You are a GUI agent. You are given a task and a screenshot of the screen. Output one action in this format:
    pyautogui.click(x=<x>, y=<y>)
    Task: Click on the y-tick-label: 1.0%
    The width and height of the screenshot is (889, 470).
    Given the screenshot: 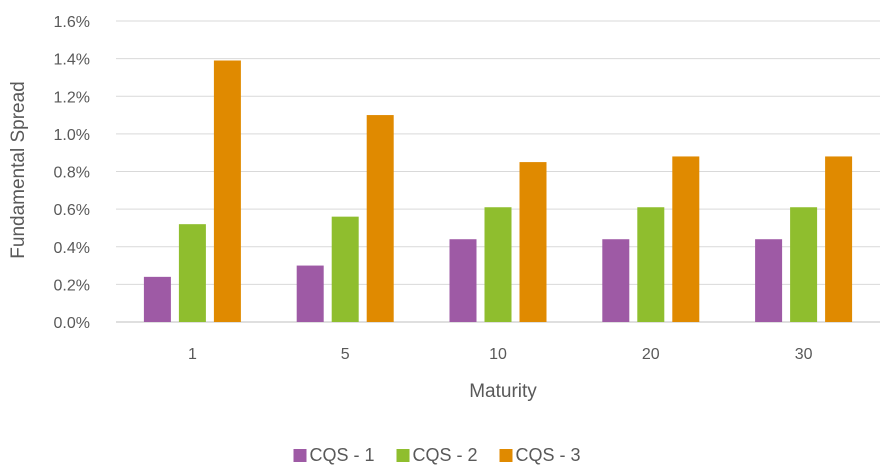 What is the action you would take?
    pyautogui.click(x=72, y=135)
    